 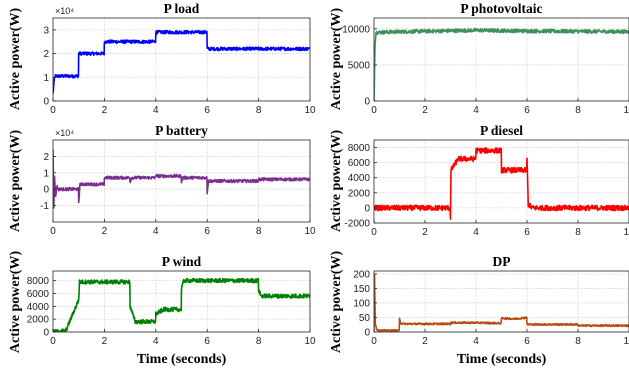 I want to click on y-tick-label: -1, so click(x=44, y=206).